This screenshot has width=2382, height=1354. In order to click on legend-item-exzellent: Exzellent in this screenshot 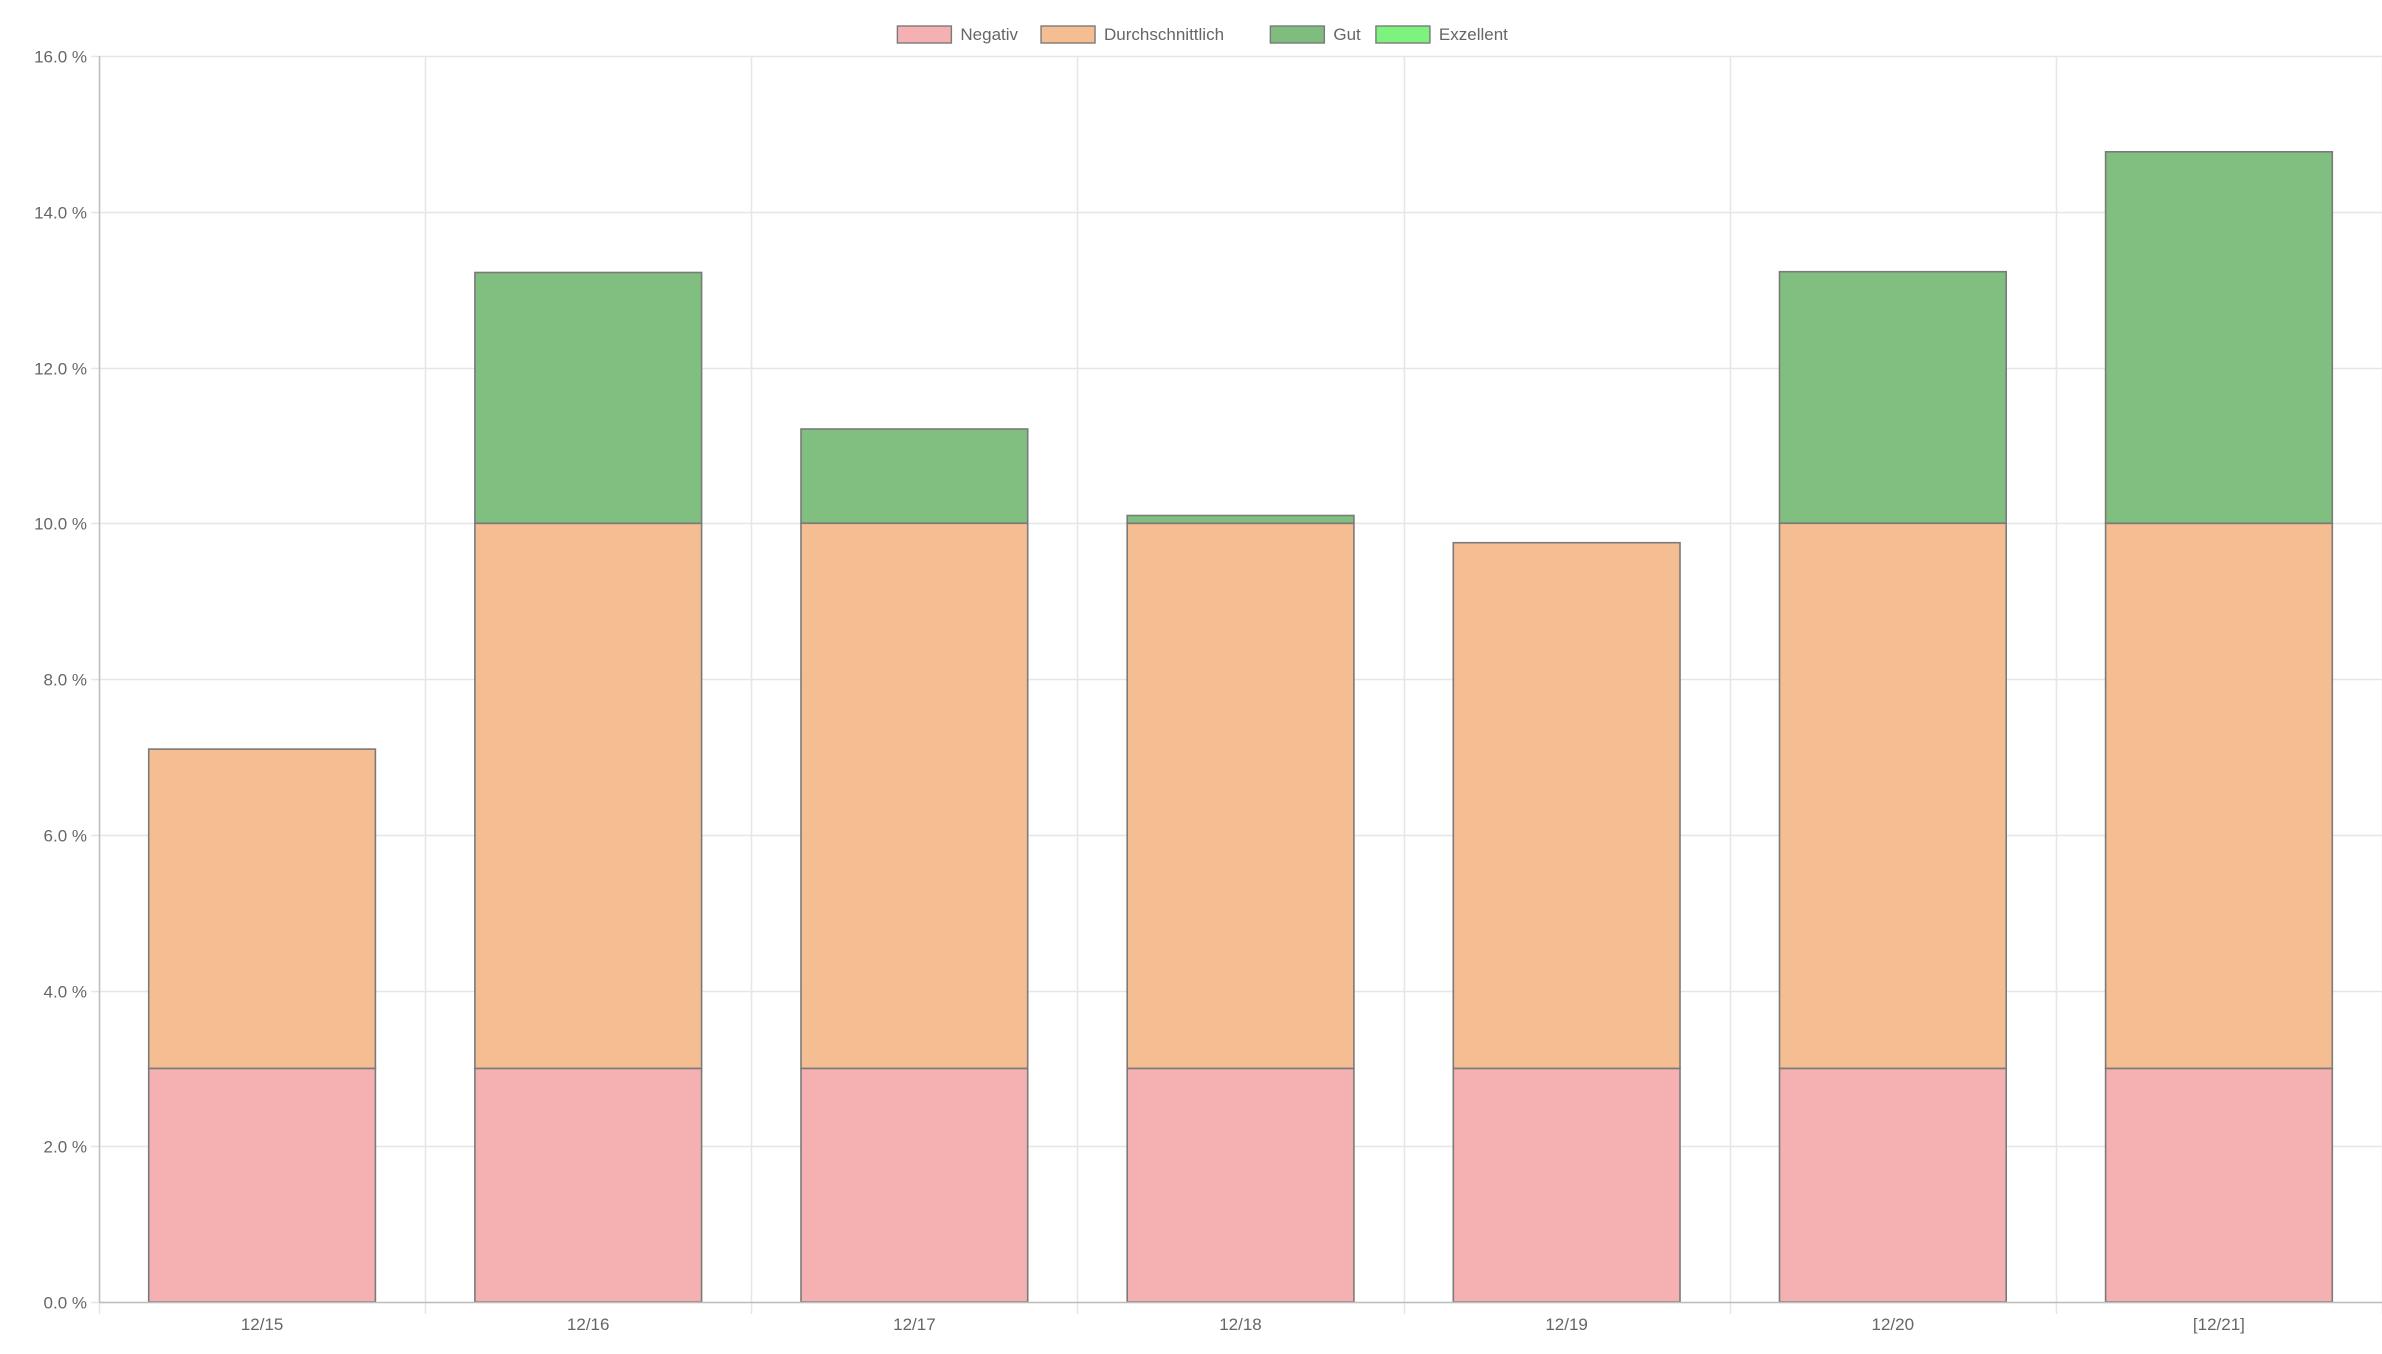, I will do `click(1441, 34)`.